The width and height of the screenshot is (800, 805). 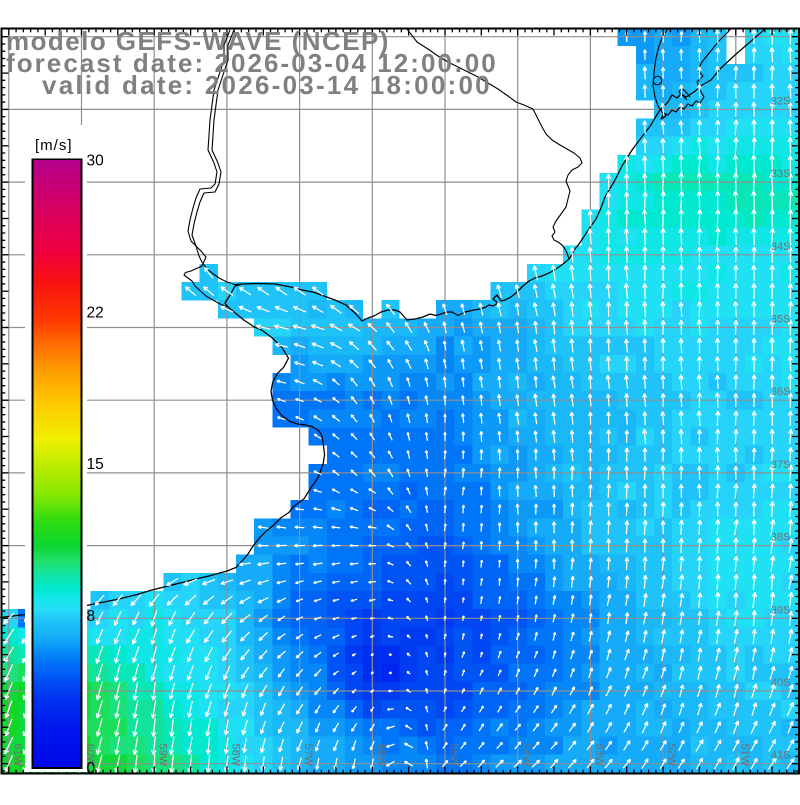 I want to click on svg-text: 58W, so click(x=235, y=755).